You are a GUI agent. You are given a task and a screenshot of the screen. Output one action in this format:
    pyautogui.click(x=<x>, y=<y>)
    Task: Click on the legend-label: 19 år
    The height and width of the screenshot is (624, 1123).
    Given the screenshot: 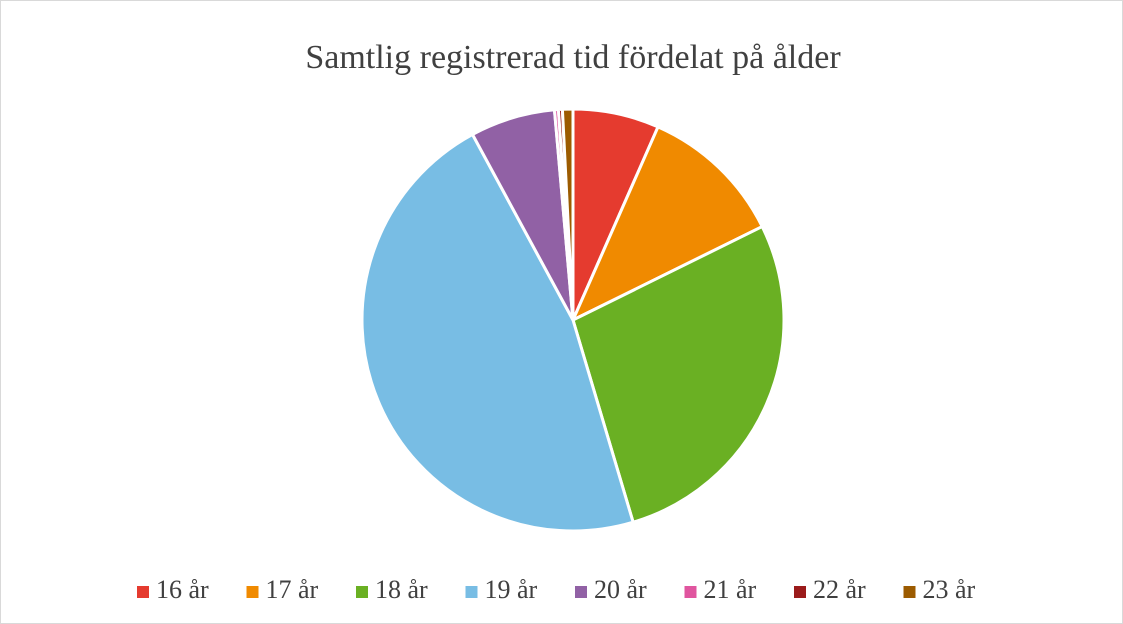 What is the action you would take?
    pyautogui.click(x=511, y=589)
    